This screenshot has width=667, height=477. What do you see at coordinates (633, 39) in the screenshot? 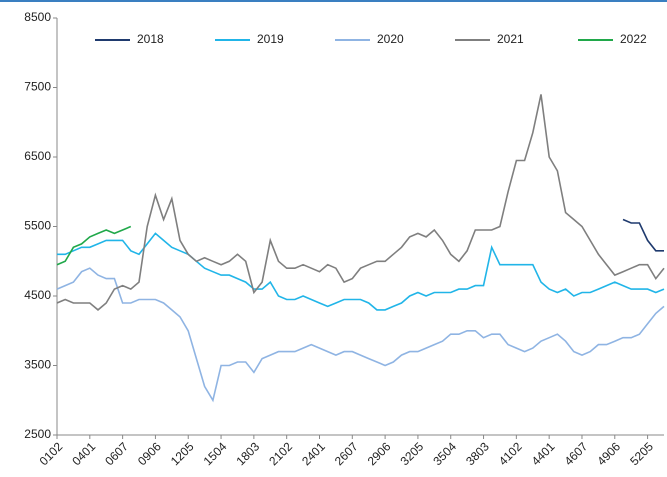
I see `legend-label: 2022` at bounding box center [633, 39].